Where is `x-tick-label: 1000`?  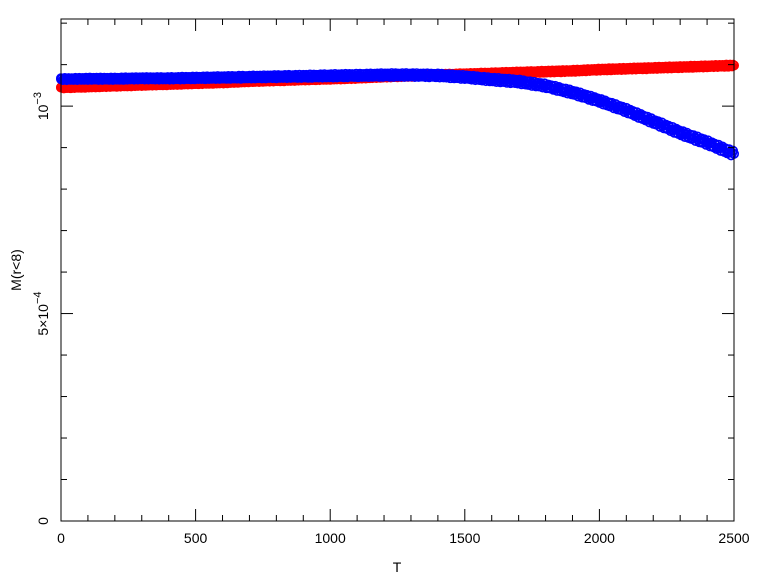
x-tick-label: 1000 is located at coordinates (330, 538).